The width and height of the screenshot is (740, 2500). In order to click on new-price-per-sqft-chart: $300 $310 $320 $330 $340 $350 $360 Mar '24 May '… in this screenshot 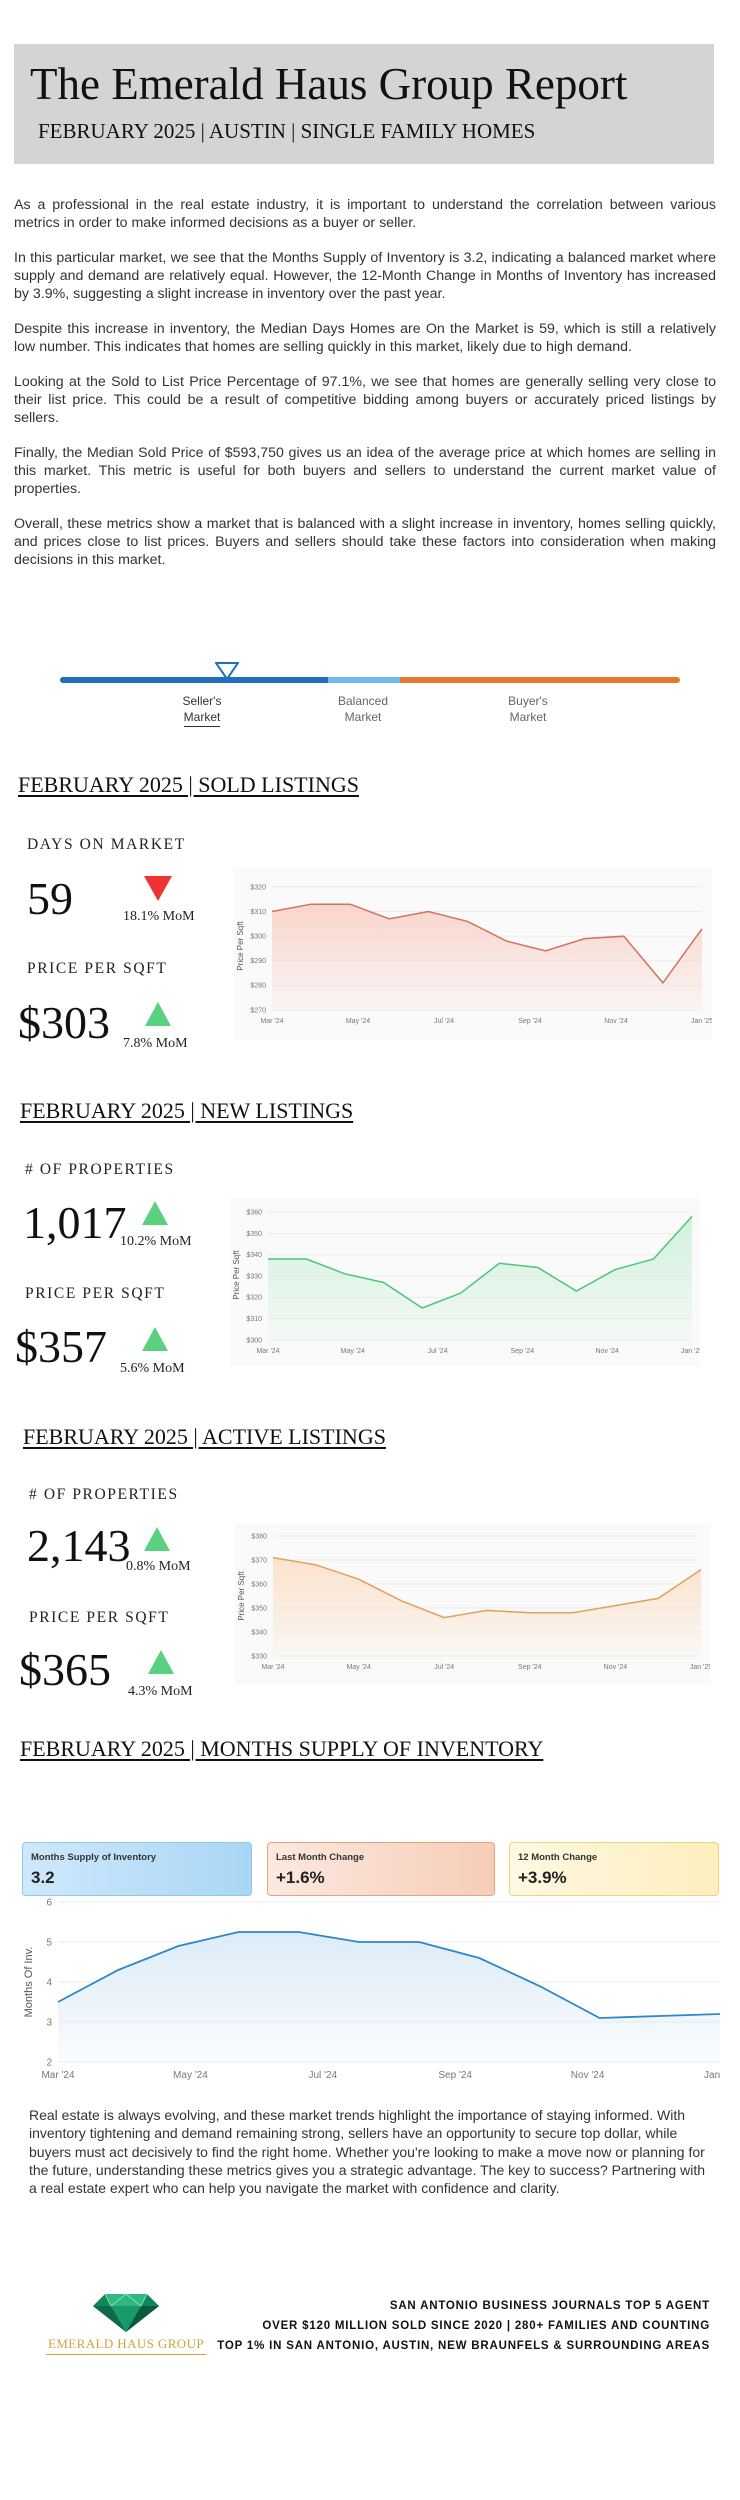, I will do `click(465, 1282)`.